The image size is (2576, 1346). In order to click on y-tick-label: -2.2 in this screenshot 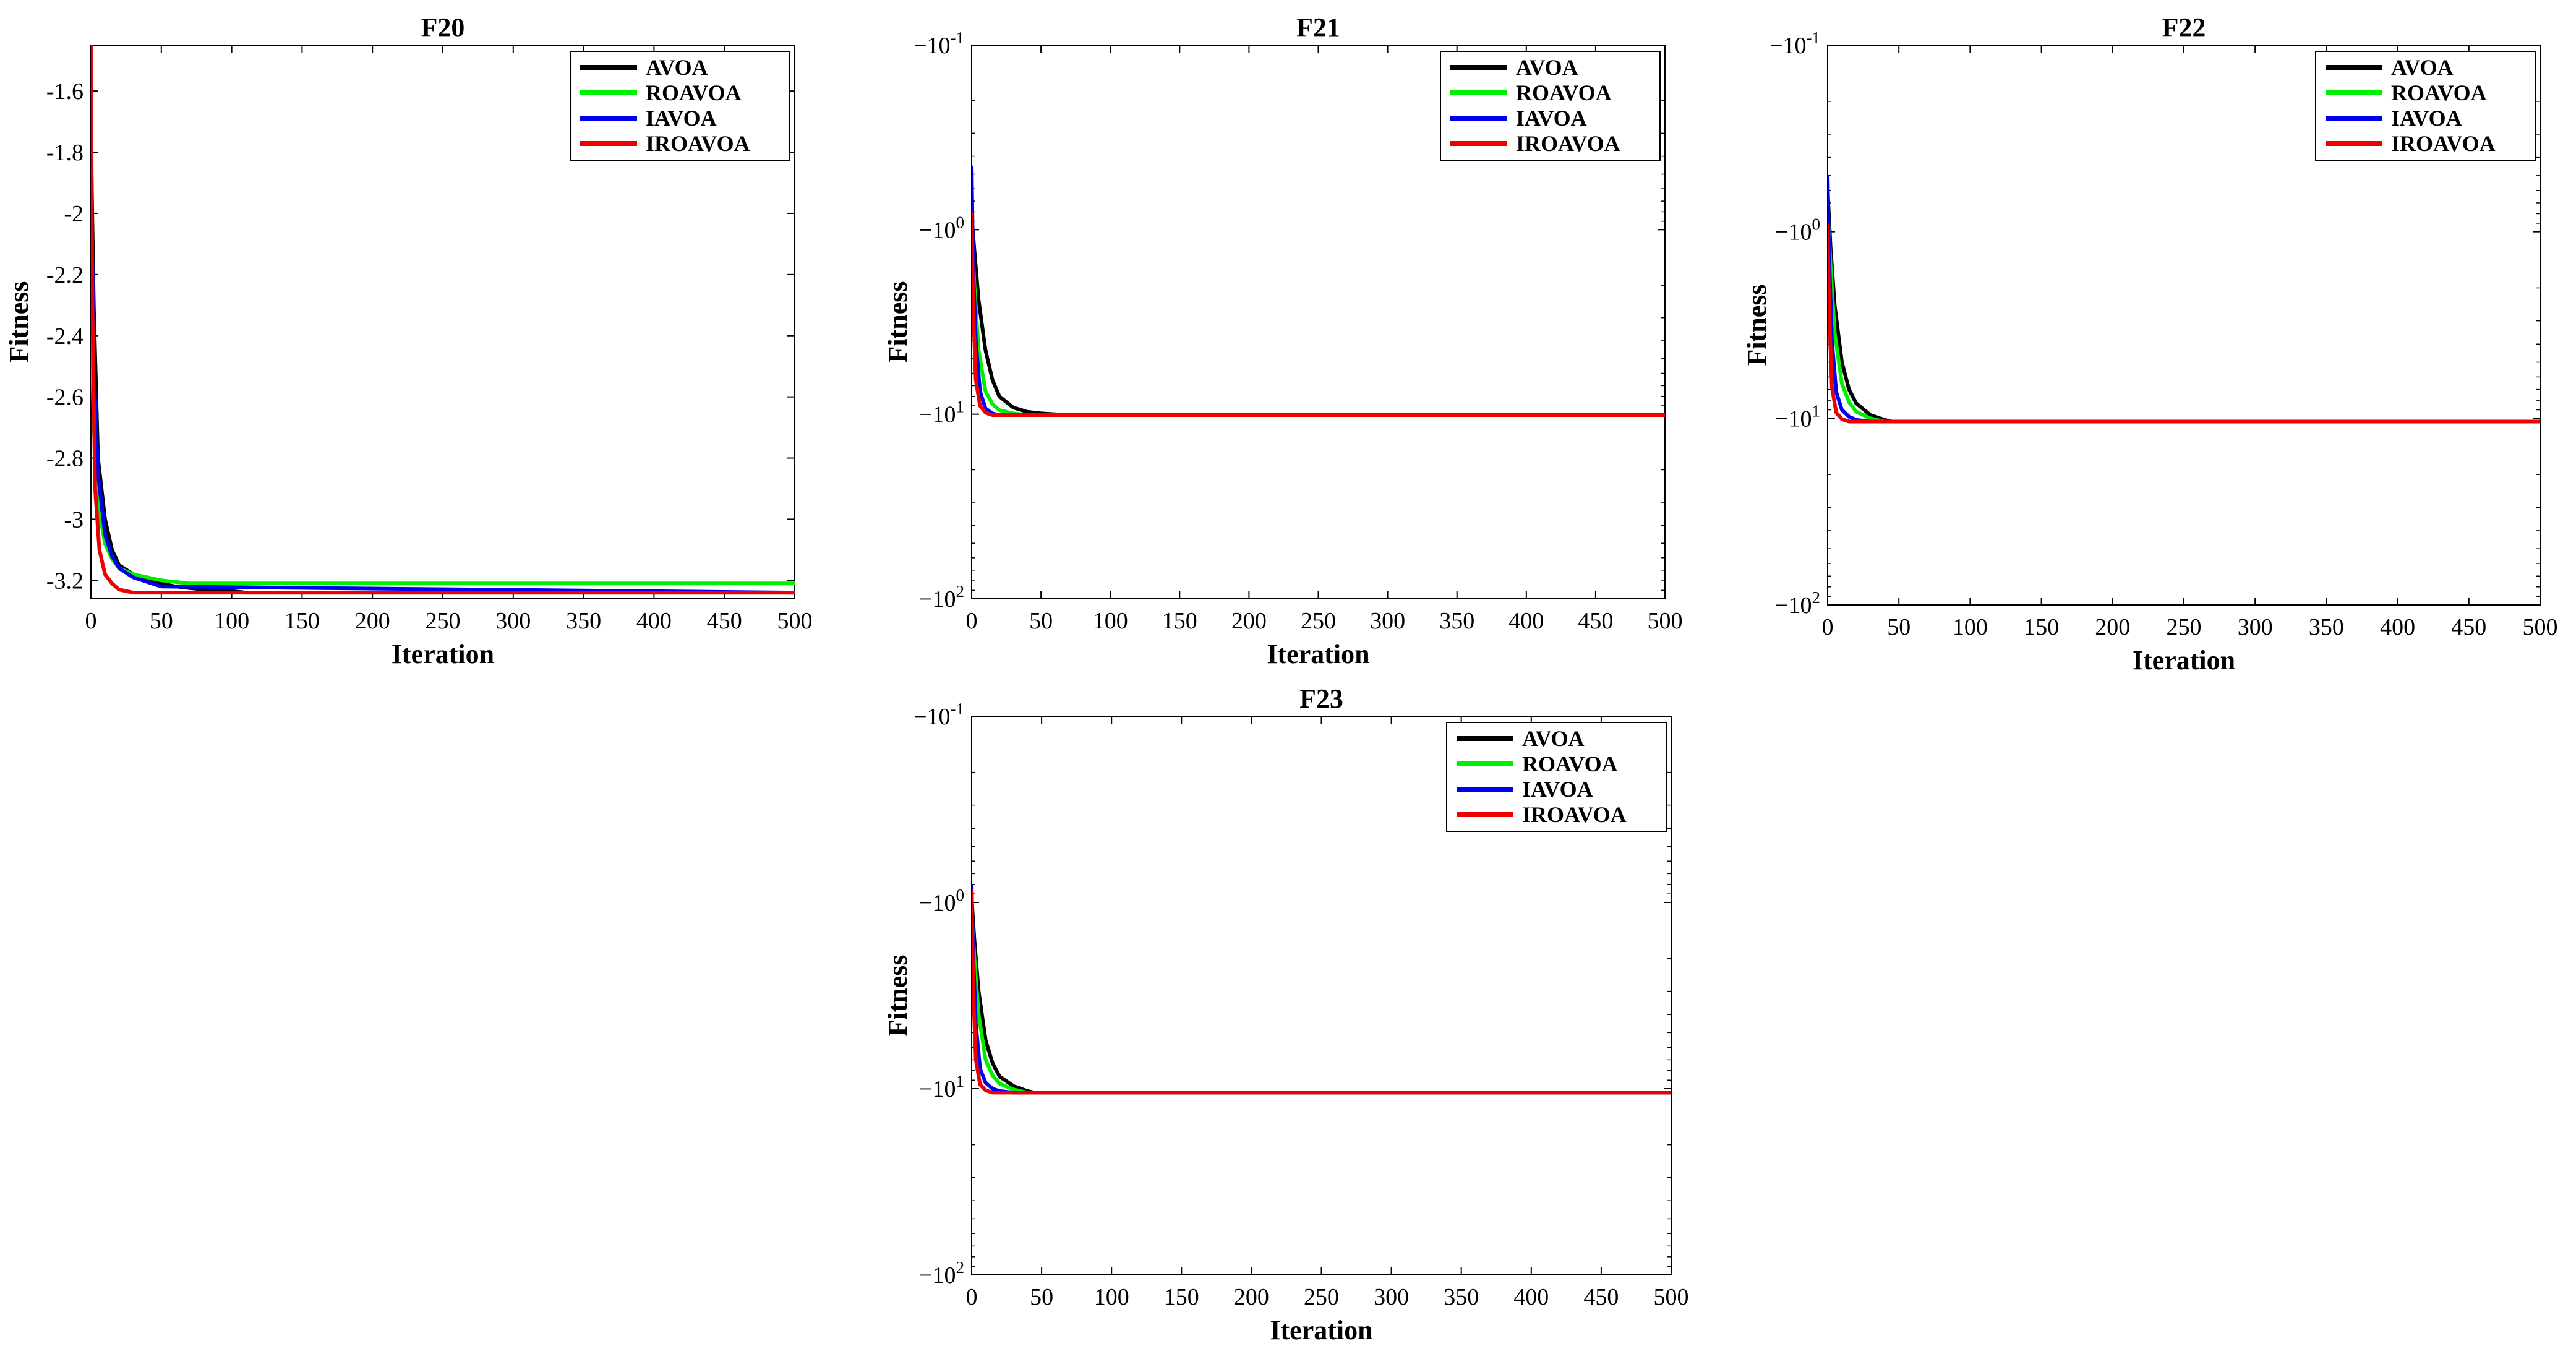, I will do `click(64, 275)`.